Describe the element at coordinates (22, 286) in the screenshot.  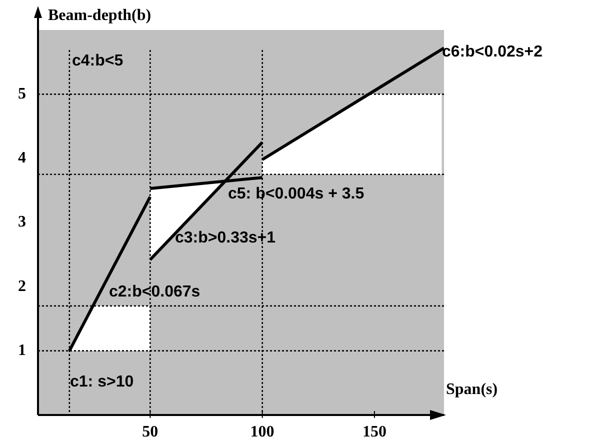
I see `y-tick-label: 2` at that location.